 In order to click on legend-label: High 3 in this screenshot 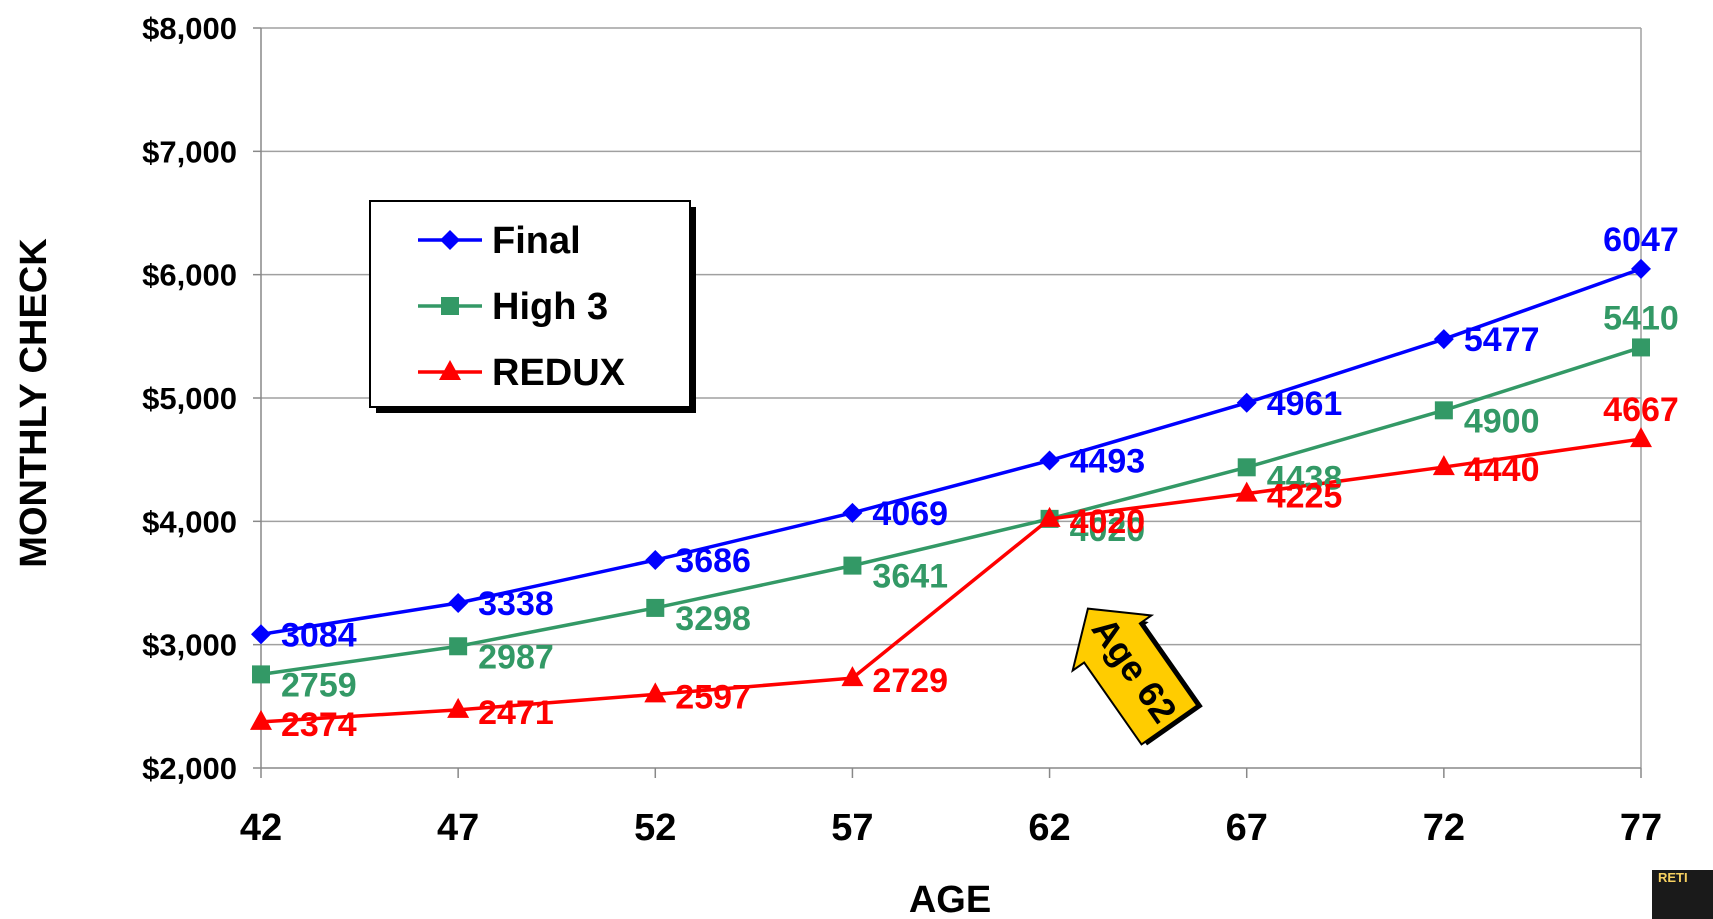, I will do `click(550, 307)`.